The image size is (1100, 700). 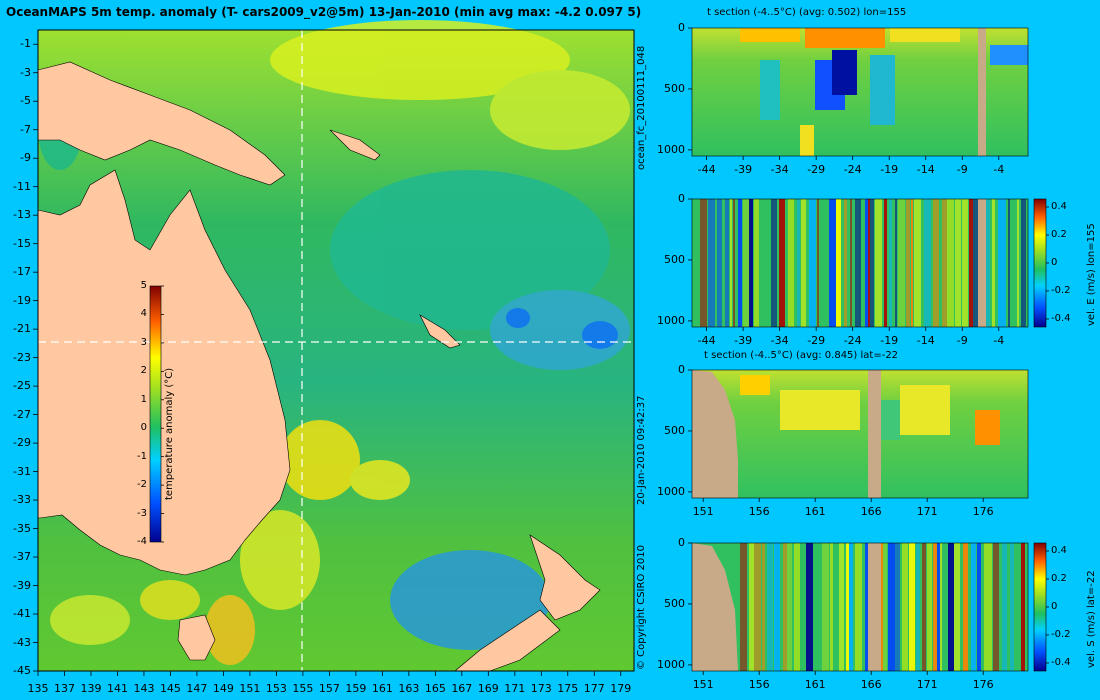 What do you see at coordinates (22, 386) in the screenshot?
I see `map-lat-tick-label: -25` at bounding box center [22, 386].